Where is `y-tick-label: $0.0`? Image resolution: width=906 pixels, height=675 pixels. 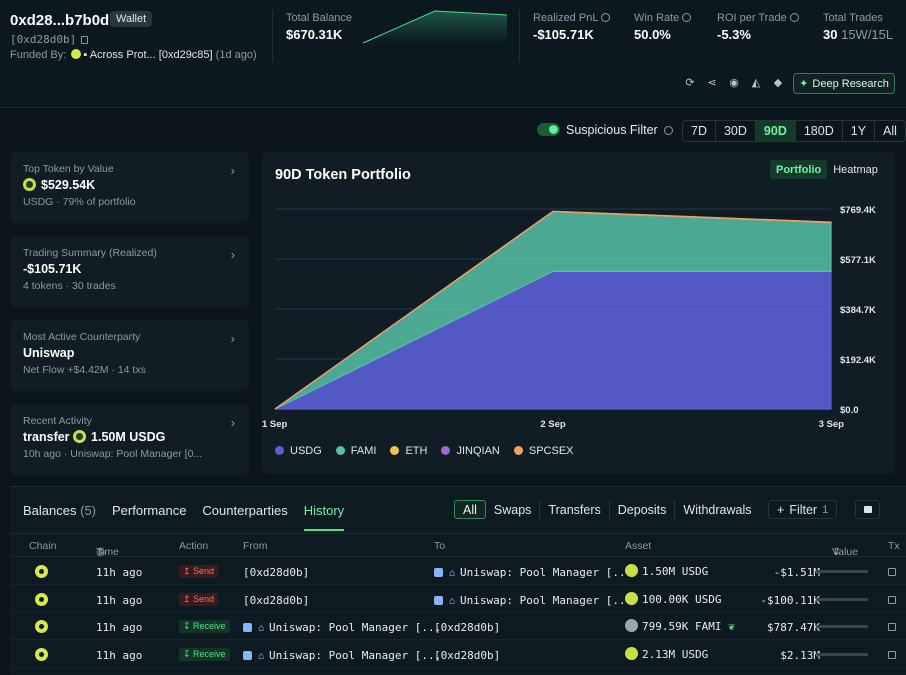
y-tick-label: $0.0 is located at coordinates (849, 410).